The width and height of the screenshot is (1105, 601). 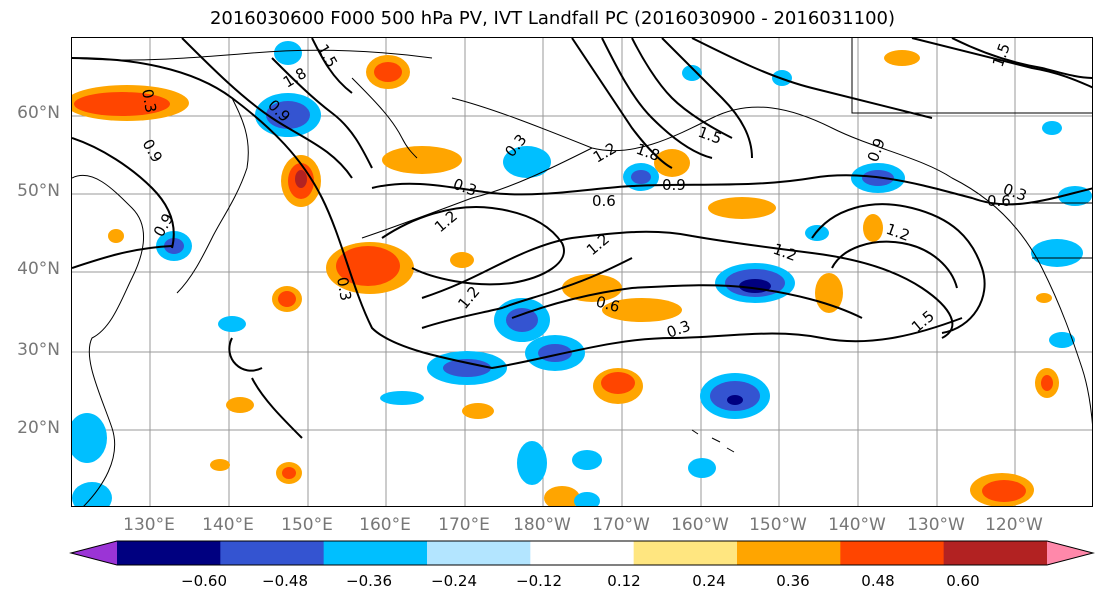 I want to click on colorbar-tick-label: −0.60, so click(x=204, y=581).